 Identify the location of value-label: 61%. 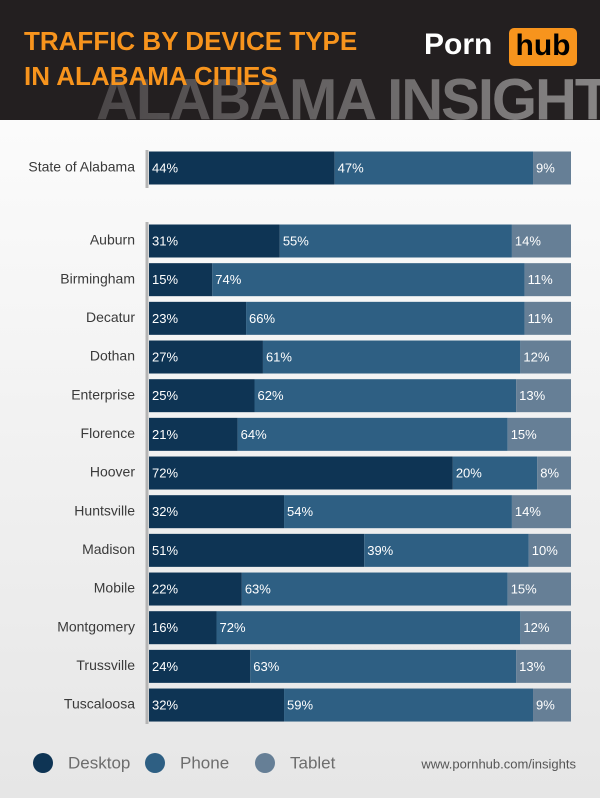
(279, 356).